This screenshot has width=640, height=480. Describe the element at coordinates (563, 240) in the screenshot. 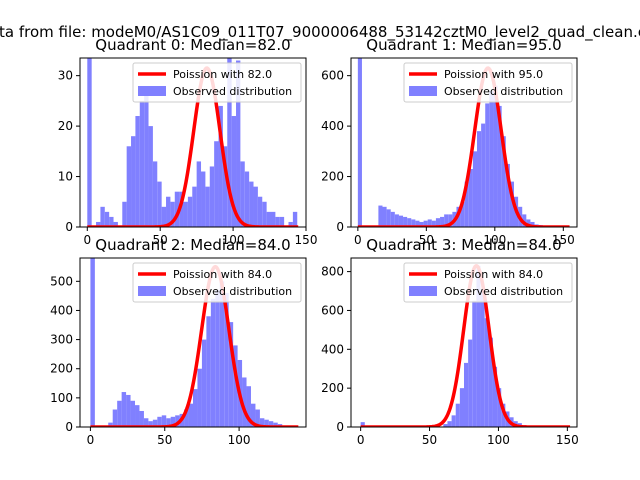

I see `x-tick-label: 150` at that location.